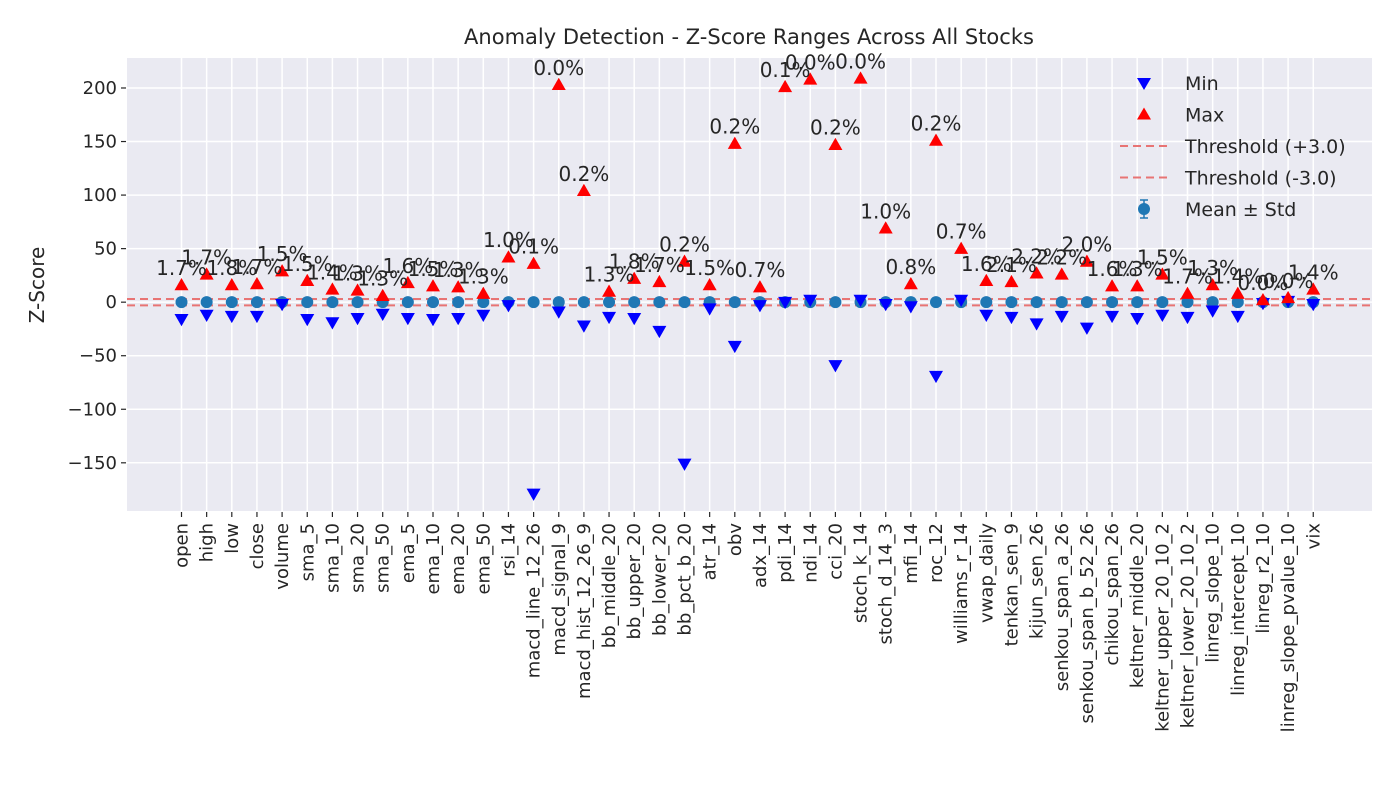  I want to click on x-tick-label: senkou_span_a_26, so click(1062, 607).